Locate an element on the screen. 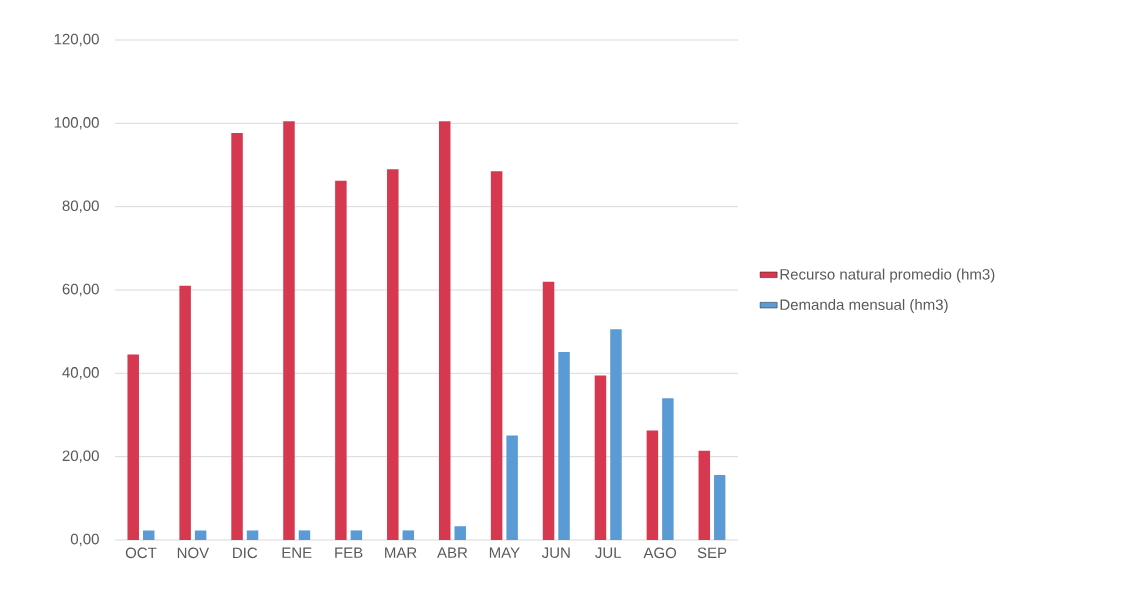  x-tick-label: NOV is located at coordinates (193, 553).